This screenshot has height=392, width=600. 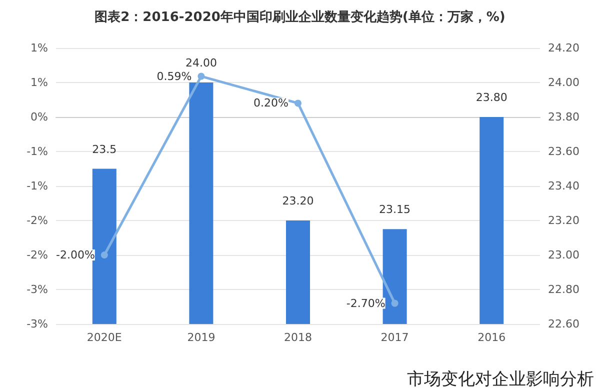 I want to click on data-label: 23.15, so click(x=395, y=209).